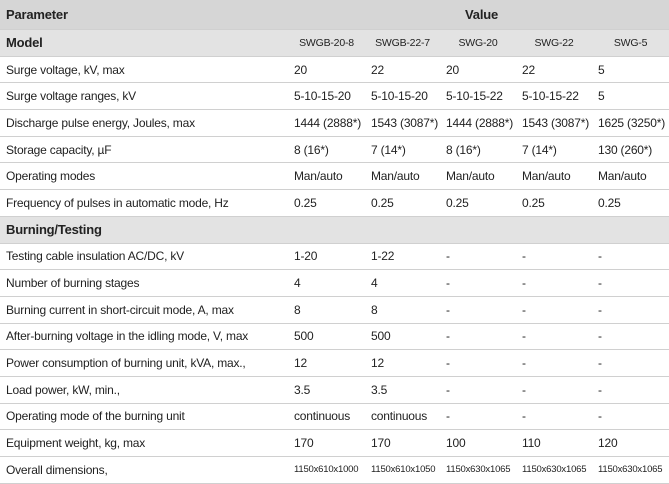 This screenshot has width=669, height=484. Describe the element at coordinates (326, 257) in the screenshot. I see `value-cell: 1-20` at that location.